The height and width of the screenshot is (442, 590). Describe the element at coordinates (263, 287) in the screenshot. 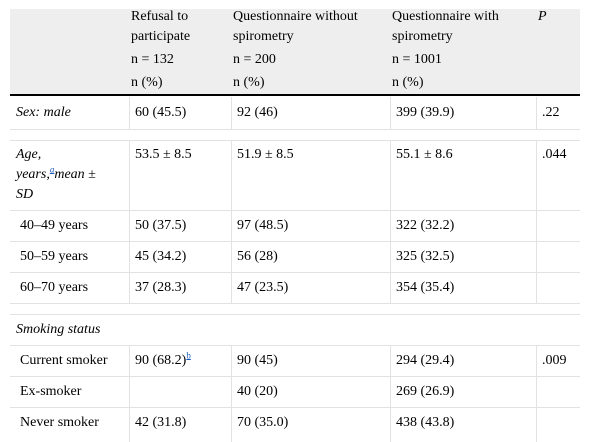

I see `cell-value: 47 (23.5)` at that location.